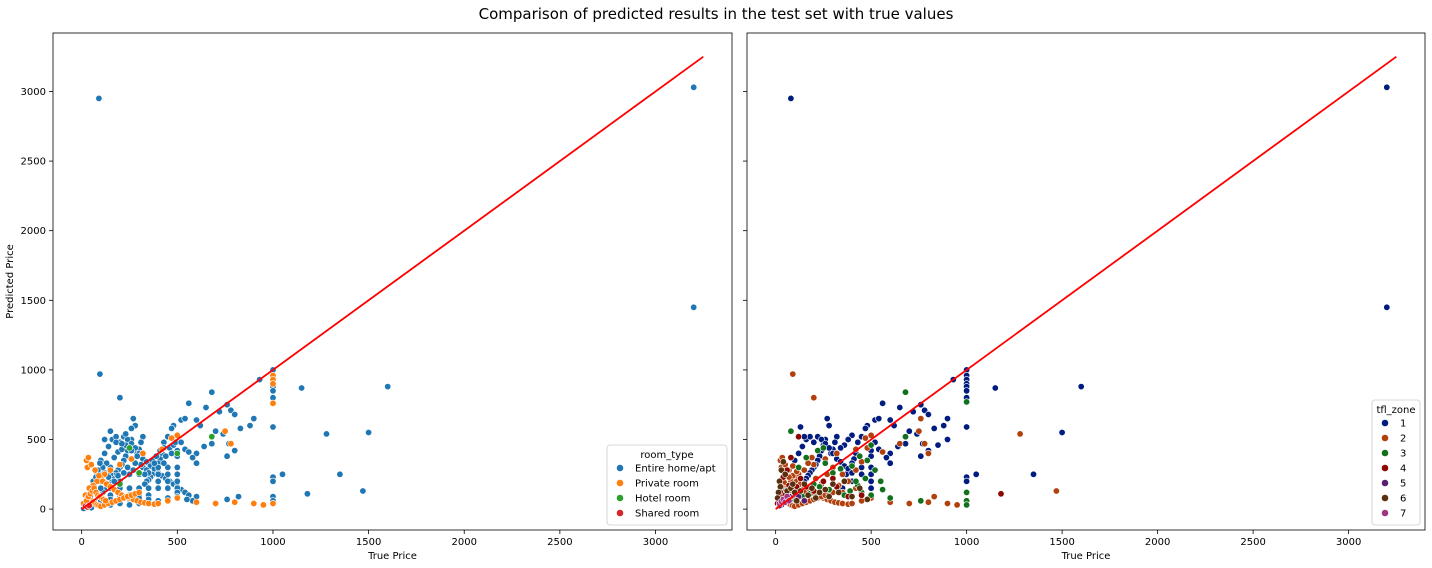  Describe the element at coordinates (33, 92) in the screenshot. I see `y-tick-label: 3000` at that location.